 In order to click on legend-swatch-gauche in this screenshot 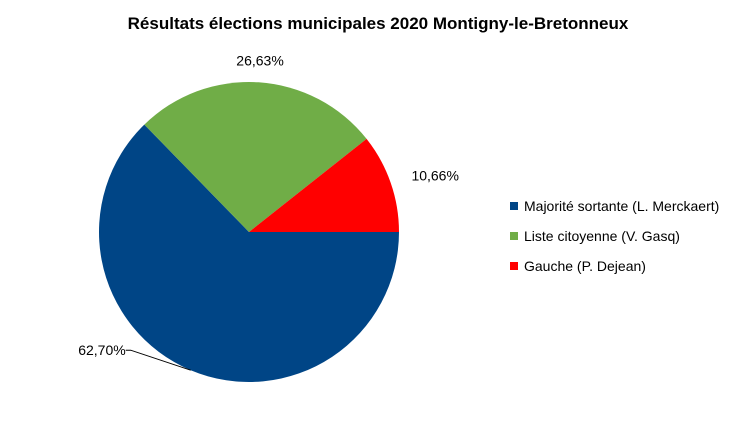, I will do `click(514, 266)`.